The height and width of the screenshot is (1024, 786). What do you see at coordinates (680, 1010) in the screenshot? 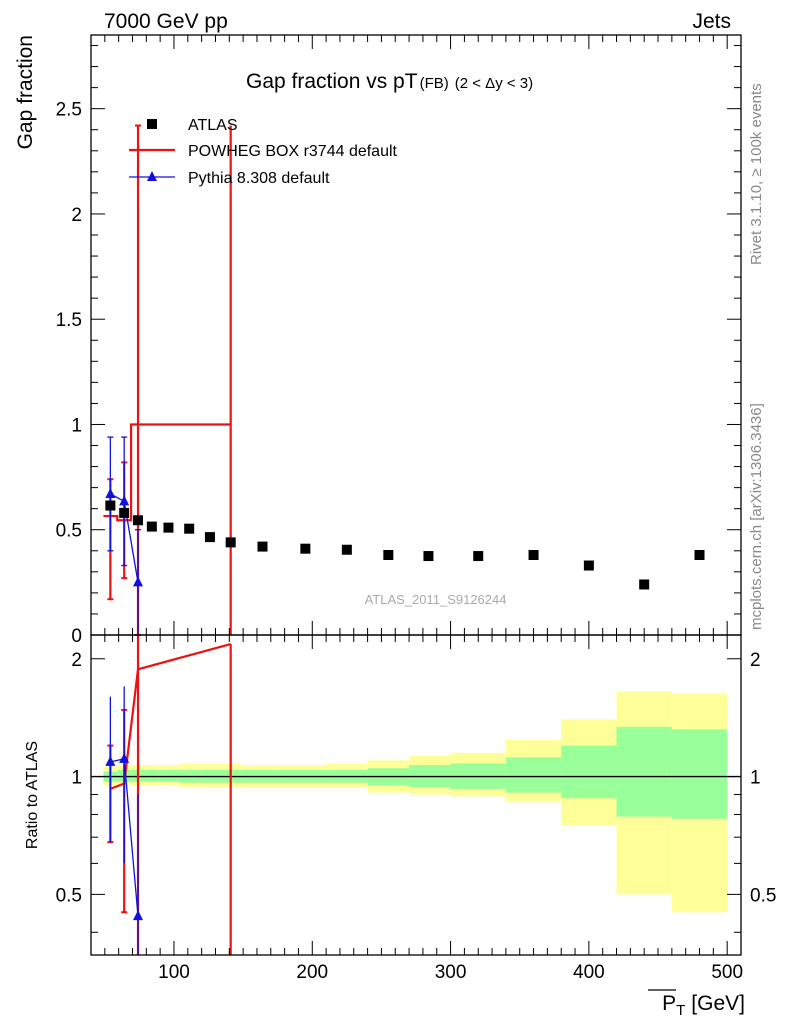
I see `x-axis-label-sub: T` at bounding box center [680, 1010].